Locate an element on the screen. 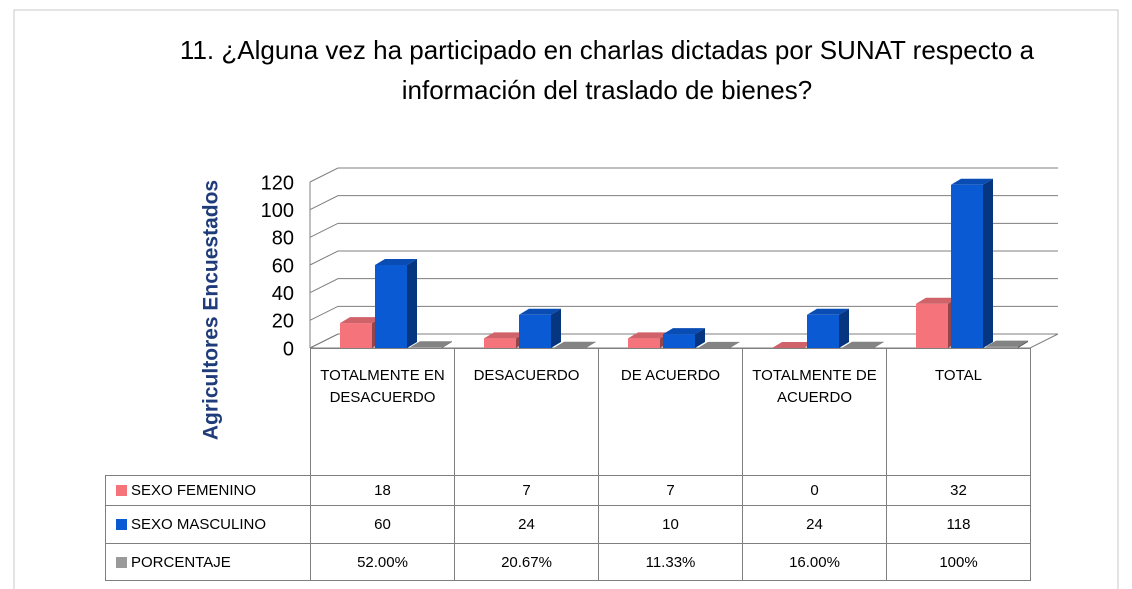 This screenshot has width=1132, height=589. table-value: 11.33% is located at coordinates (670, 562).